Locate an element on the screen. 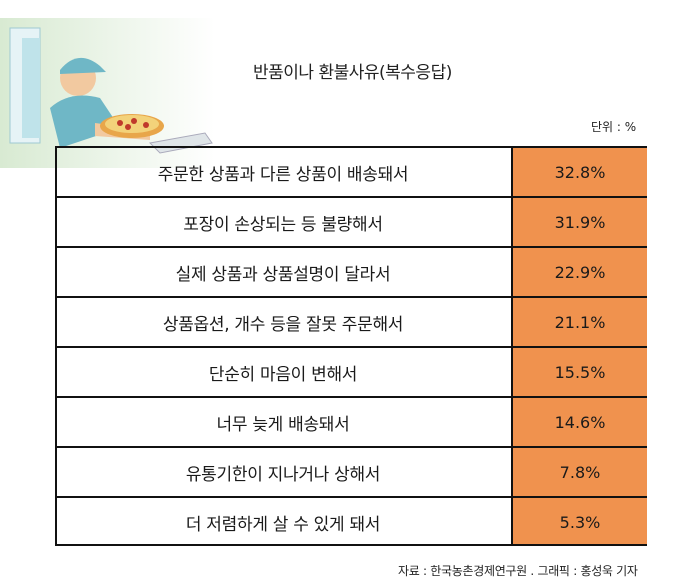  table-row: 더 저렴하게 살 수 있게 돼서 5.3% is located at coordinates (351, 521).